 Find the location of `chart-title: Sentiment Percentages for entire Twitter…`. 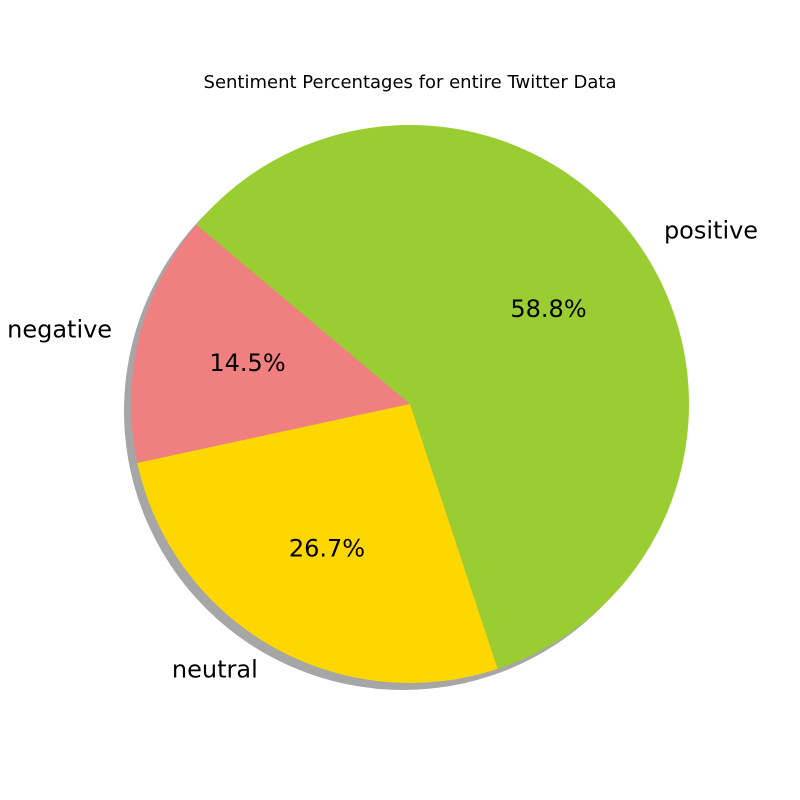

chart-title: Sentiment Percentages for entire Twitter… is located at coordinates (410, 82).